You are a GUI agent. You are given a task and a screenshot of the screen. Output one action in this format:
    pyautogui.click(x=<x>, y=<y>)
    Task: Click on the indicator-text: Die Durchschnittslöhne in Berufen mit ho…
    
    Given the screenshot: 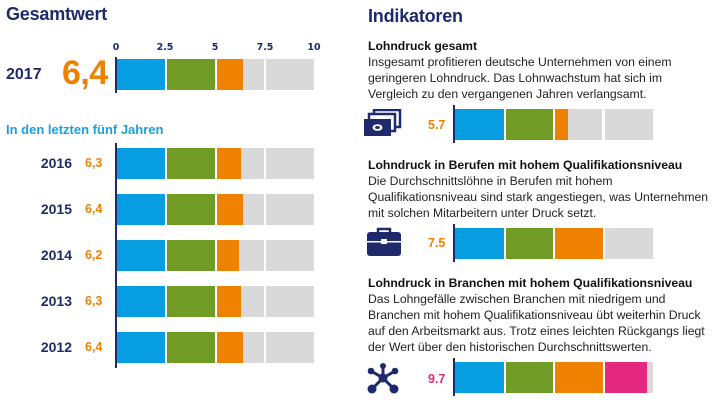 What is the action you would take?
    pyautogui.click(x=538, y=197)
    